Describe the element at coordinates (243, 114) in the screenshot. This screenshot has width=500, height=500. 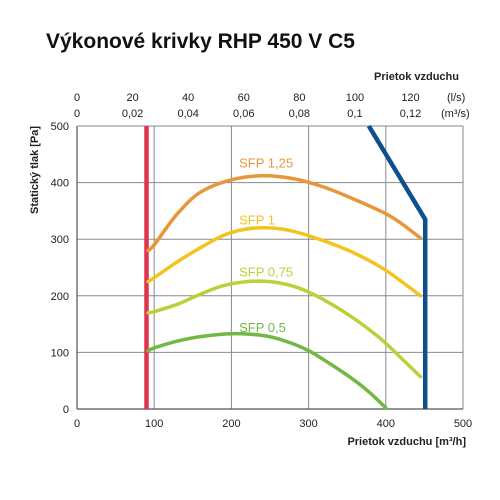
I see `top-m3s-tick-label-3: 0,06` at that location.